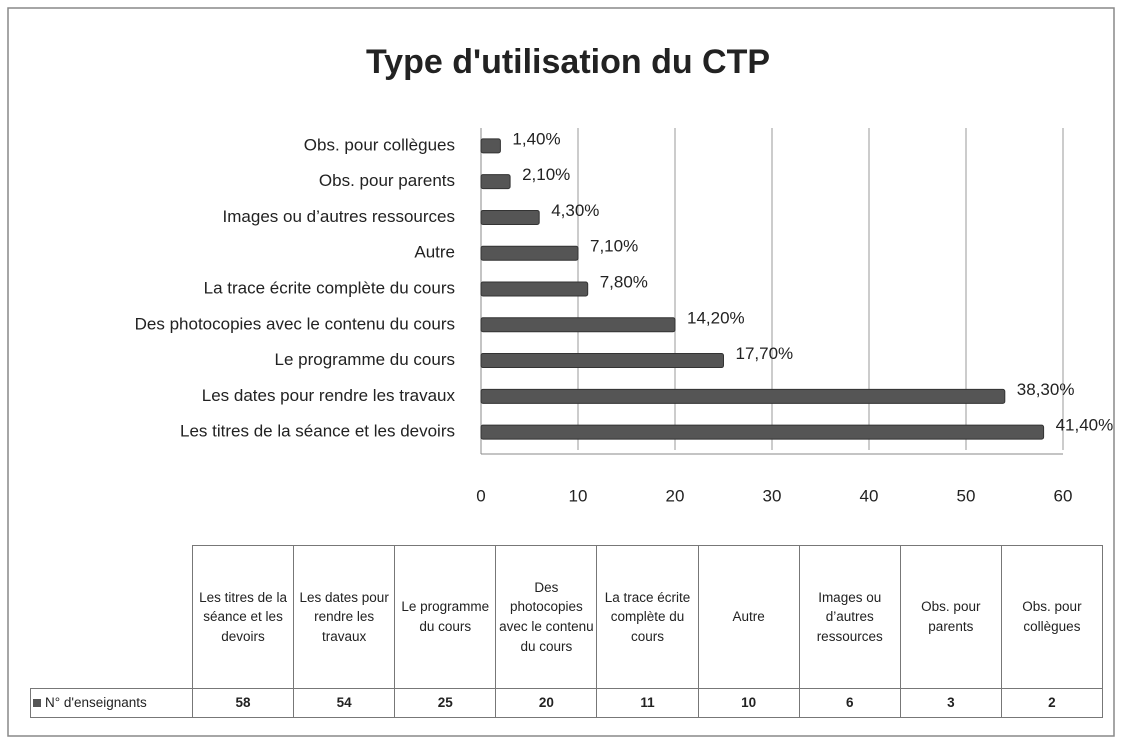 The height and width of the screenshot is (744, 1122). What do you see at coordinates (546, 617) in the screenshot?
I see `table-header: Des photocopies avec le contenu du cours` at bounding box center [546, 617].